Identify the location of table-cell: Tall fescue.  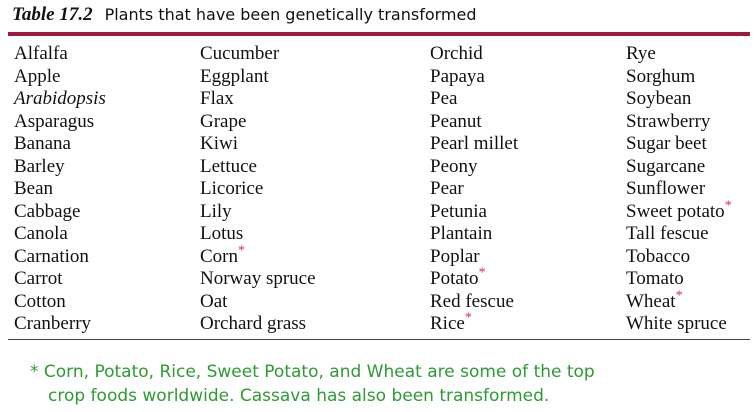
(667, 233).